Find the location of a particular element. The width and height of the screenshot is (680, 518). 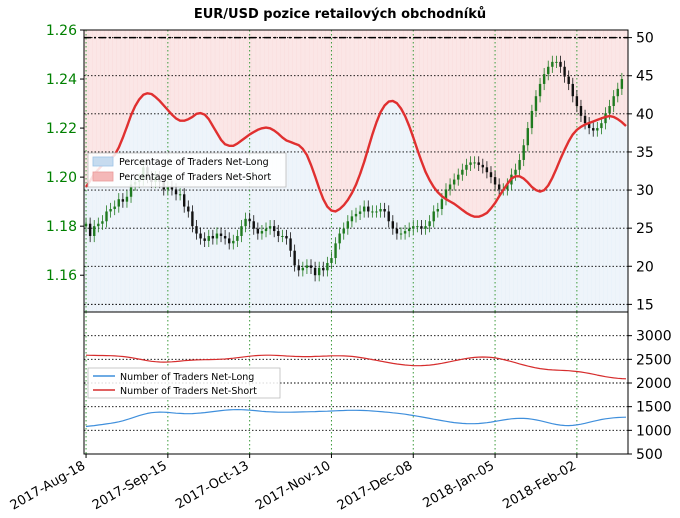

chart-title: EUR/USD pozice retailových obchodníků is located at coordinates (340, 14).